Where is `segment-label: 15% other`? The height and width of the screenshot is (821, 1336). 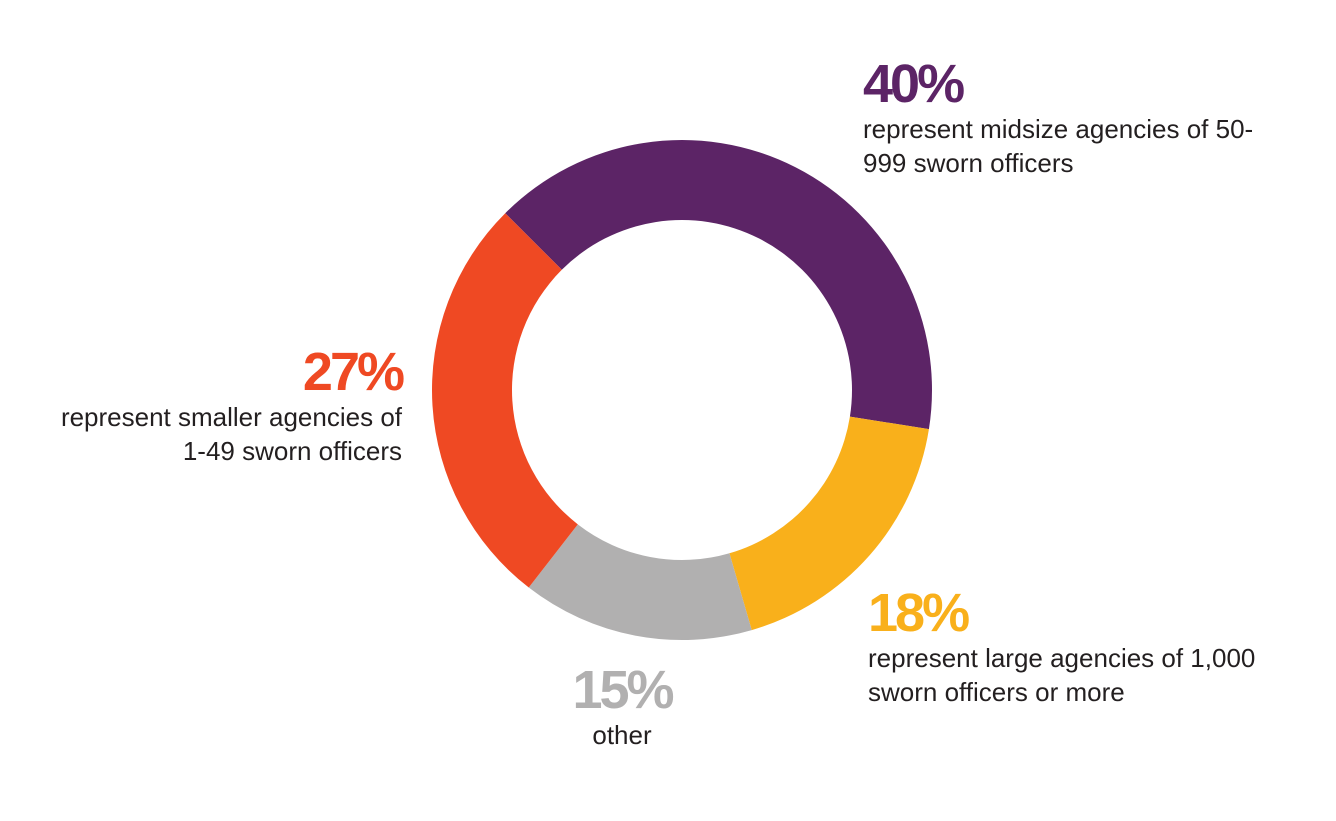 segment-label: 15% other is located at coordinates (622, 707).